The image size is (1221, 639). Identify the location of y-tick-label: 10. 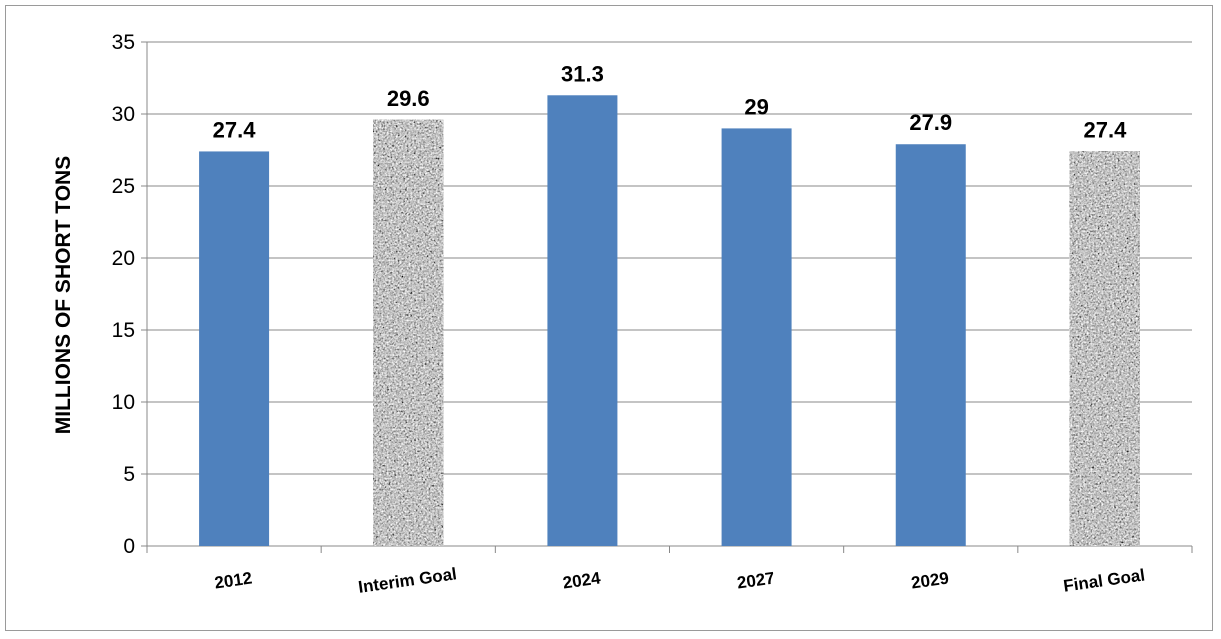
(123, 402).